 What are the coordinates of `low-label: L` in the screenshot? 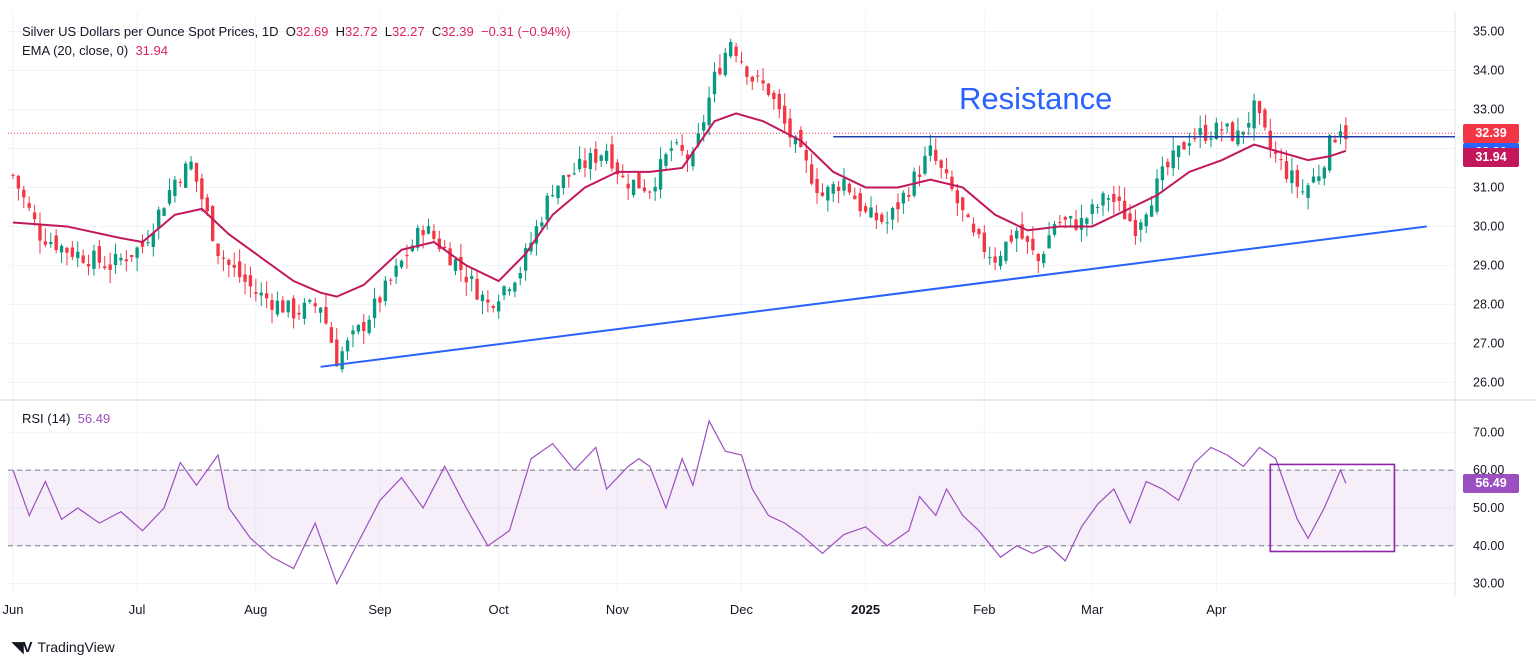 It's located at (388, 31).